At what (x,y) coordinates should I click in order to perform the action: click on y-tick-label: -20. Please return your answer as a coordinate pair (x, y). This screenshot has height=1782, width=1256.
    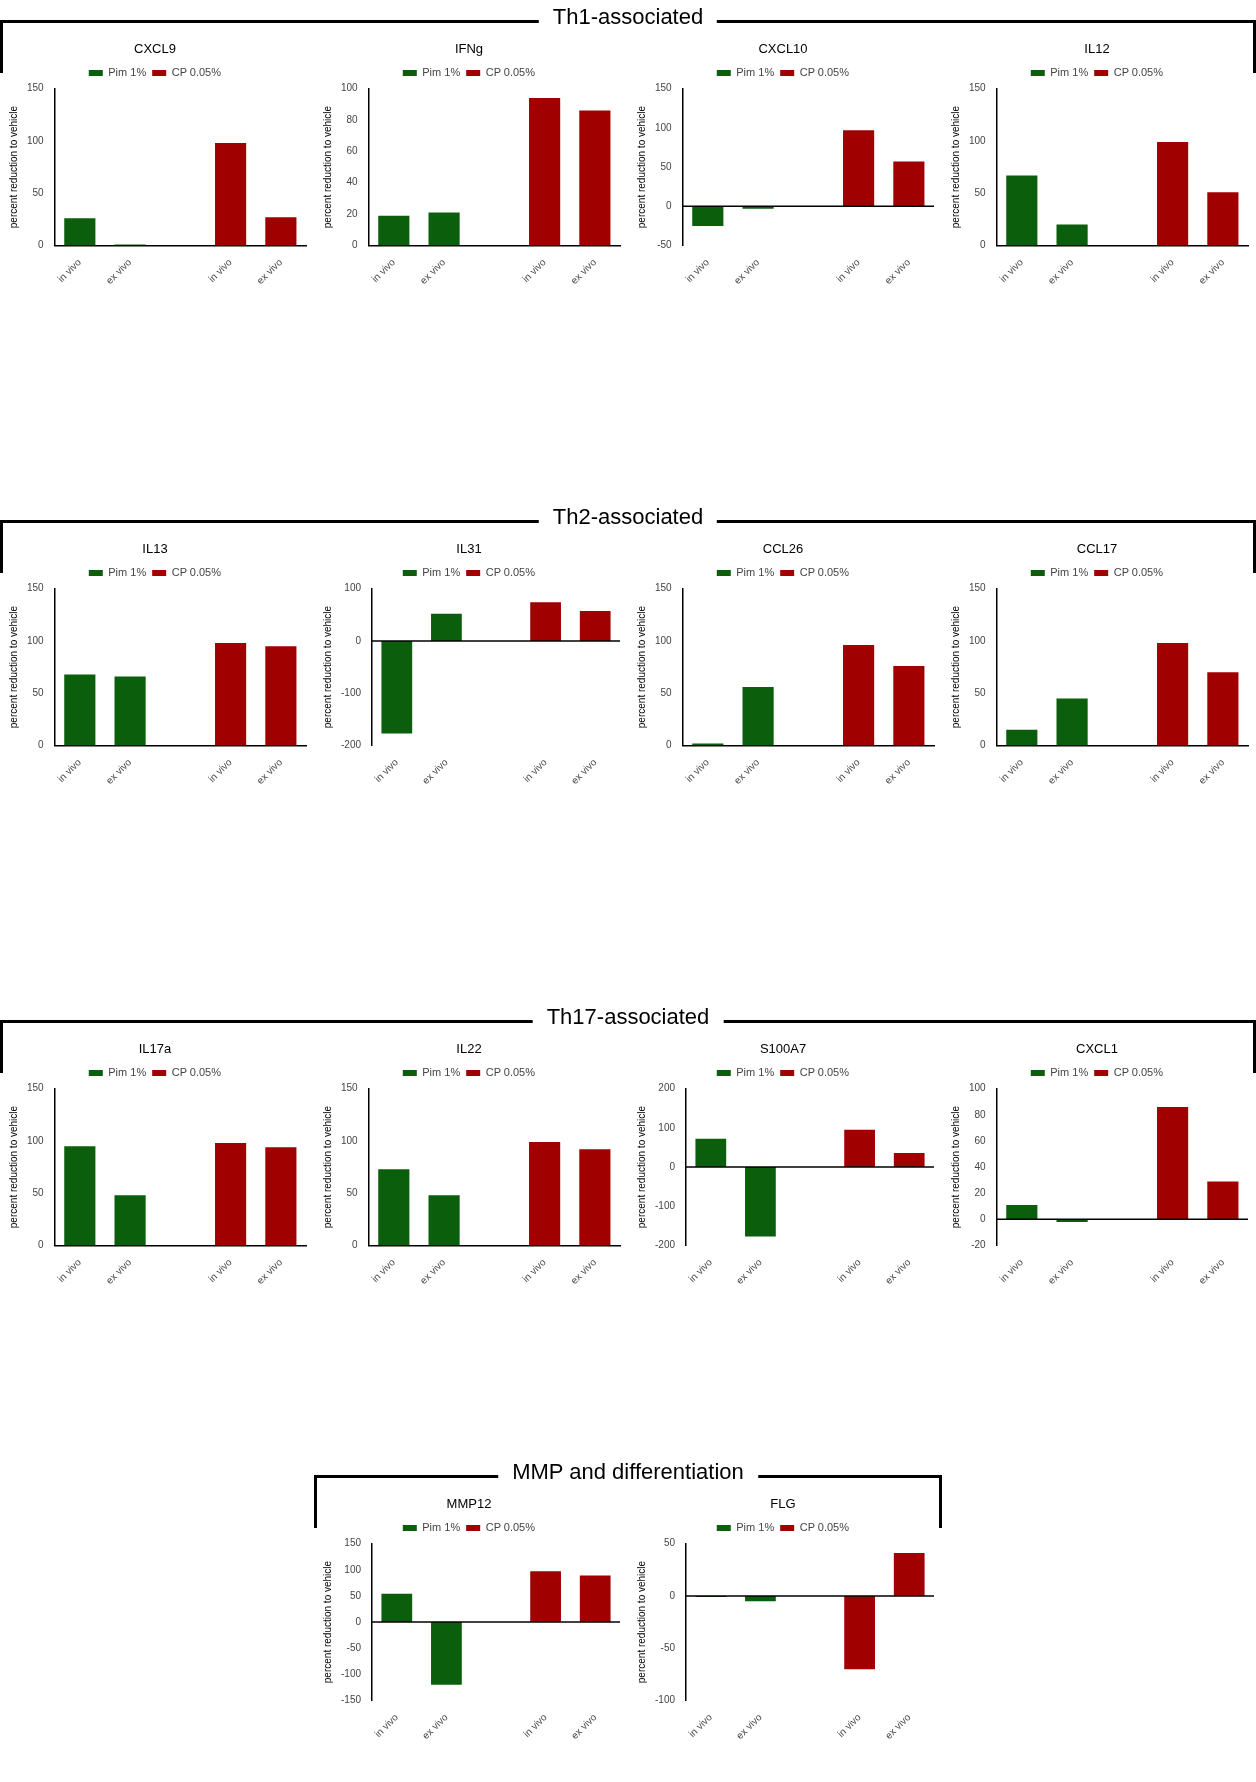
    Looking at the image, I should click on (979, 1245).